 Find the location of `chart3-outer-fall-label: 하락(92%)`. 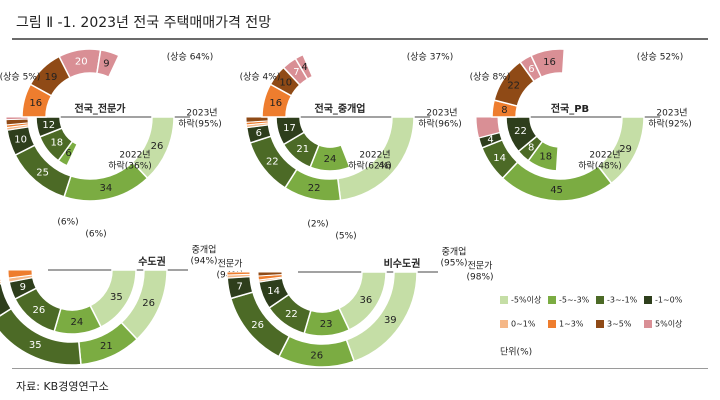

chart3-outer-fall-label: 하락(92%) is located at coordinates (670, 124).